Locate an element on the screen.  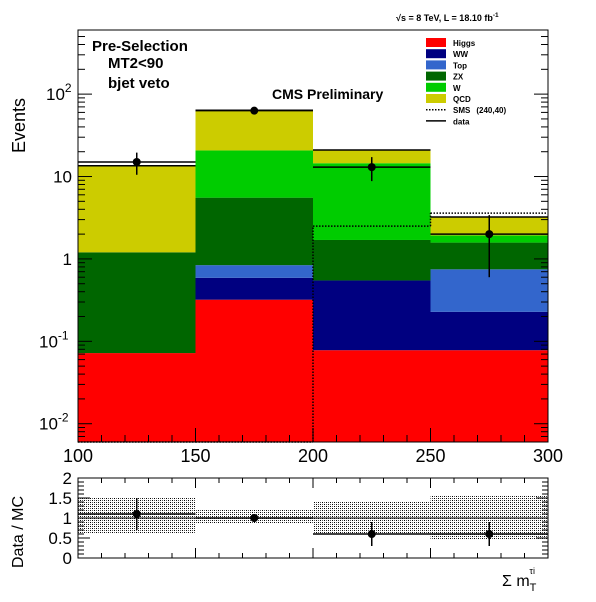
cms-preliminary-label: CMS Preliminary is located at coordinates (327, 94).